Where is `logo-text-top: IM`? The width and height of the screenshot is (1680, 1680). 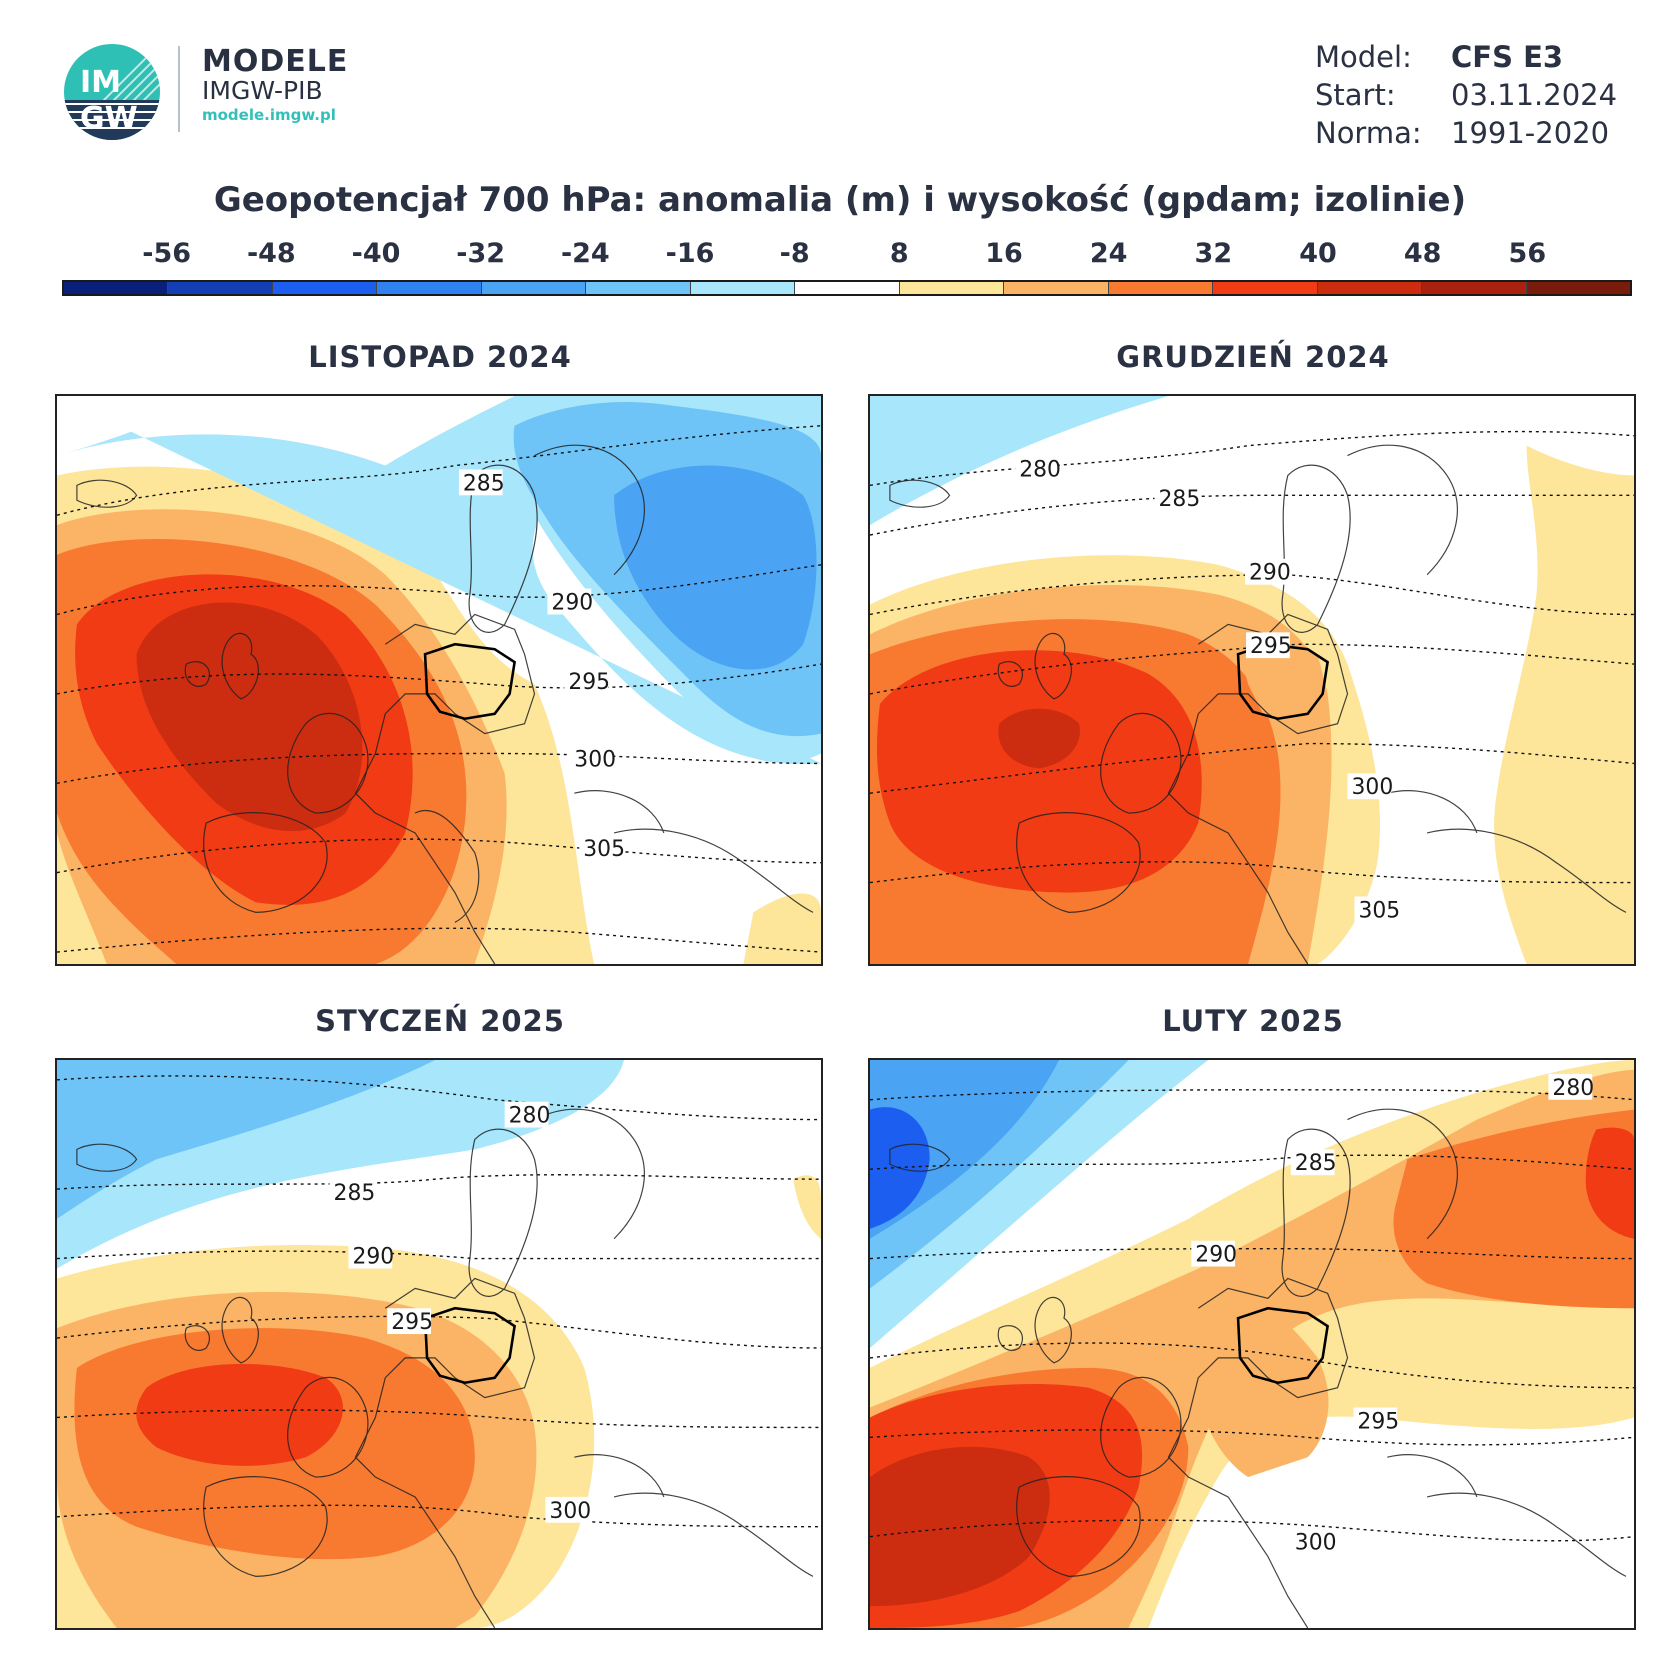 logo-text-top: IM is located at coordinates (100, 82).